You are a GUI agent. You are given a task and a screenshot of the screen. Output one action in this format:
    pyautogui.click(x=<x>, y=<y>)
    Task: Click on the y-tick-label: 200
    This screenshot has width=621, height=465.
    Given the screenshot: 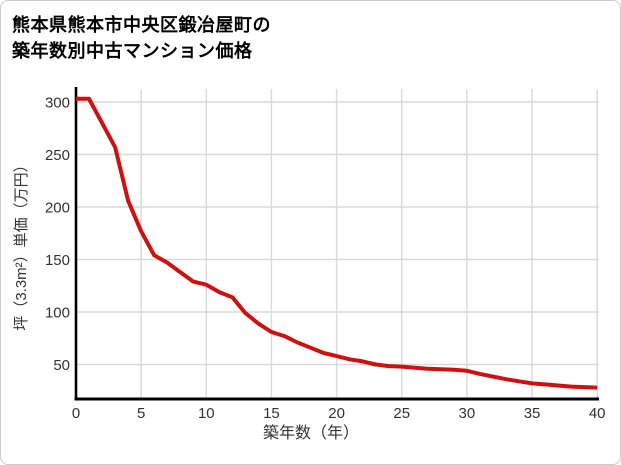 What is the action you would take?
    pyautogui.click(x=57, y=208)
    